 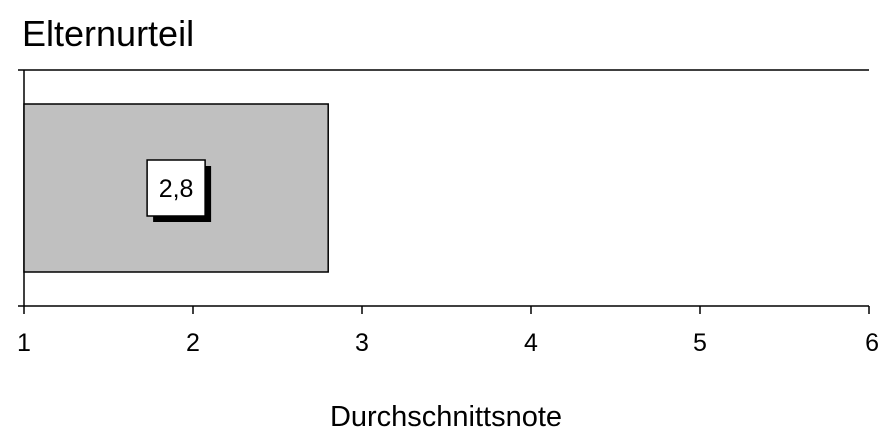 I want to click on x-tick-label: 4, so click(x=531, y=343).